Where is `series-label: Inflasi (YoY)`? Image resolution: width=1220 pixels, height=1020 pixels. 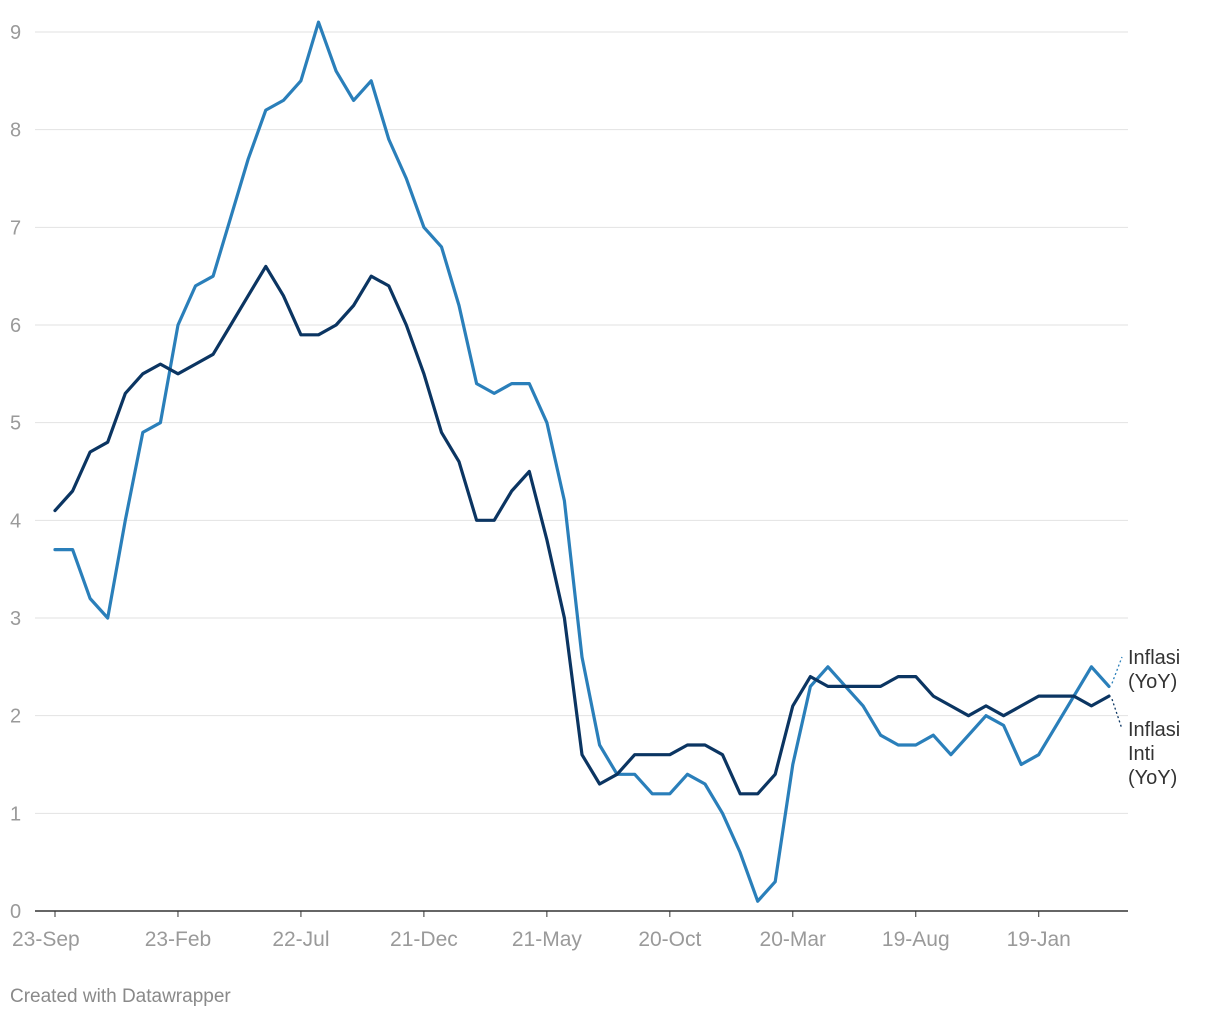
series-label: Inflasi (YoY) is located at coordinates (1154, 670).